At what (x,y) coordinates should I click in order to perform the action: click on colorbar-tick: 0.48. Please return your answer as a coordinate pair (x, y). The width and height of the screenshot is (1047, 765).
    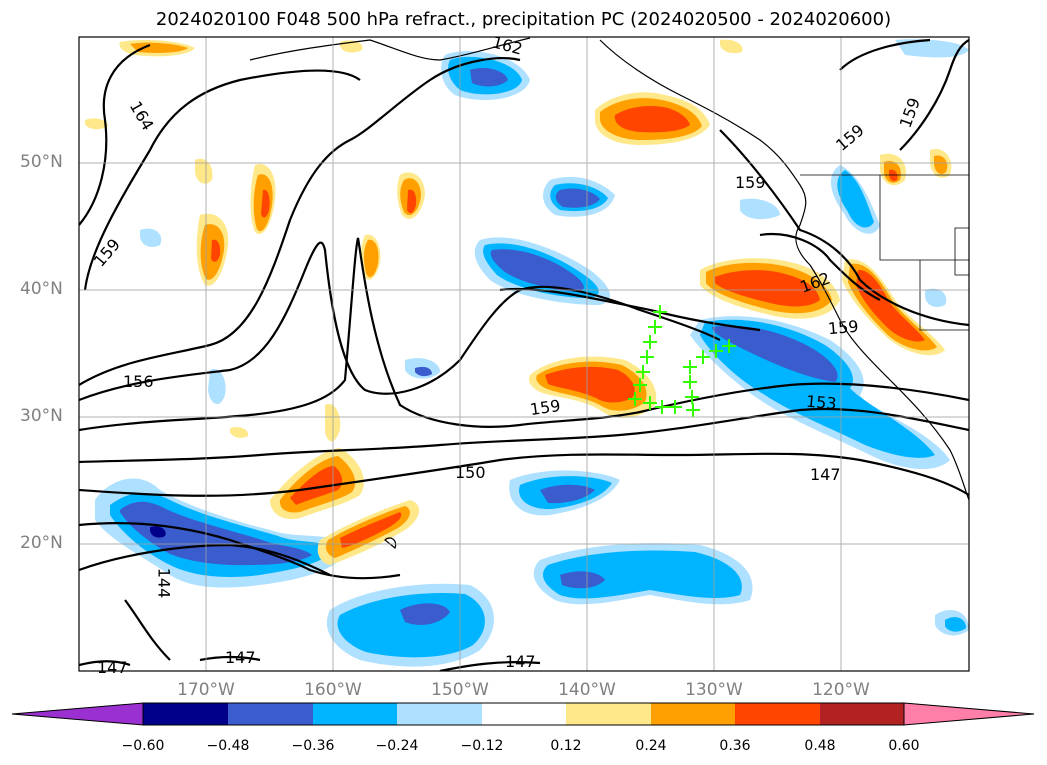
    Looking at the image, I should click on (820, 746).